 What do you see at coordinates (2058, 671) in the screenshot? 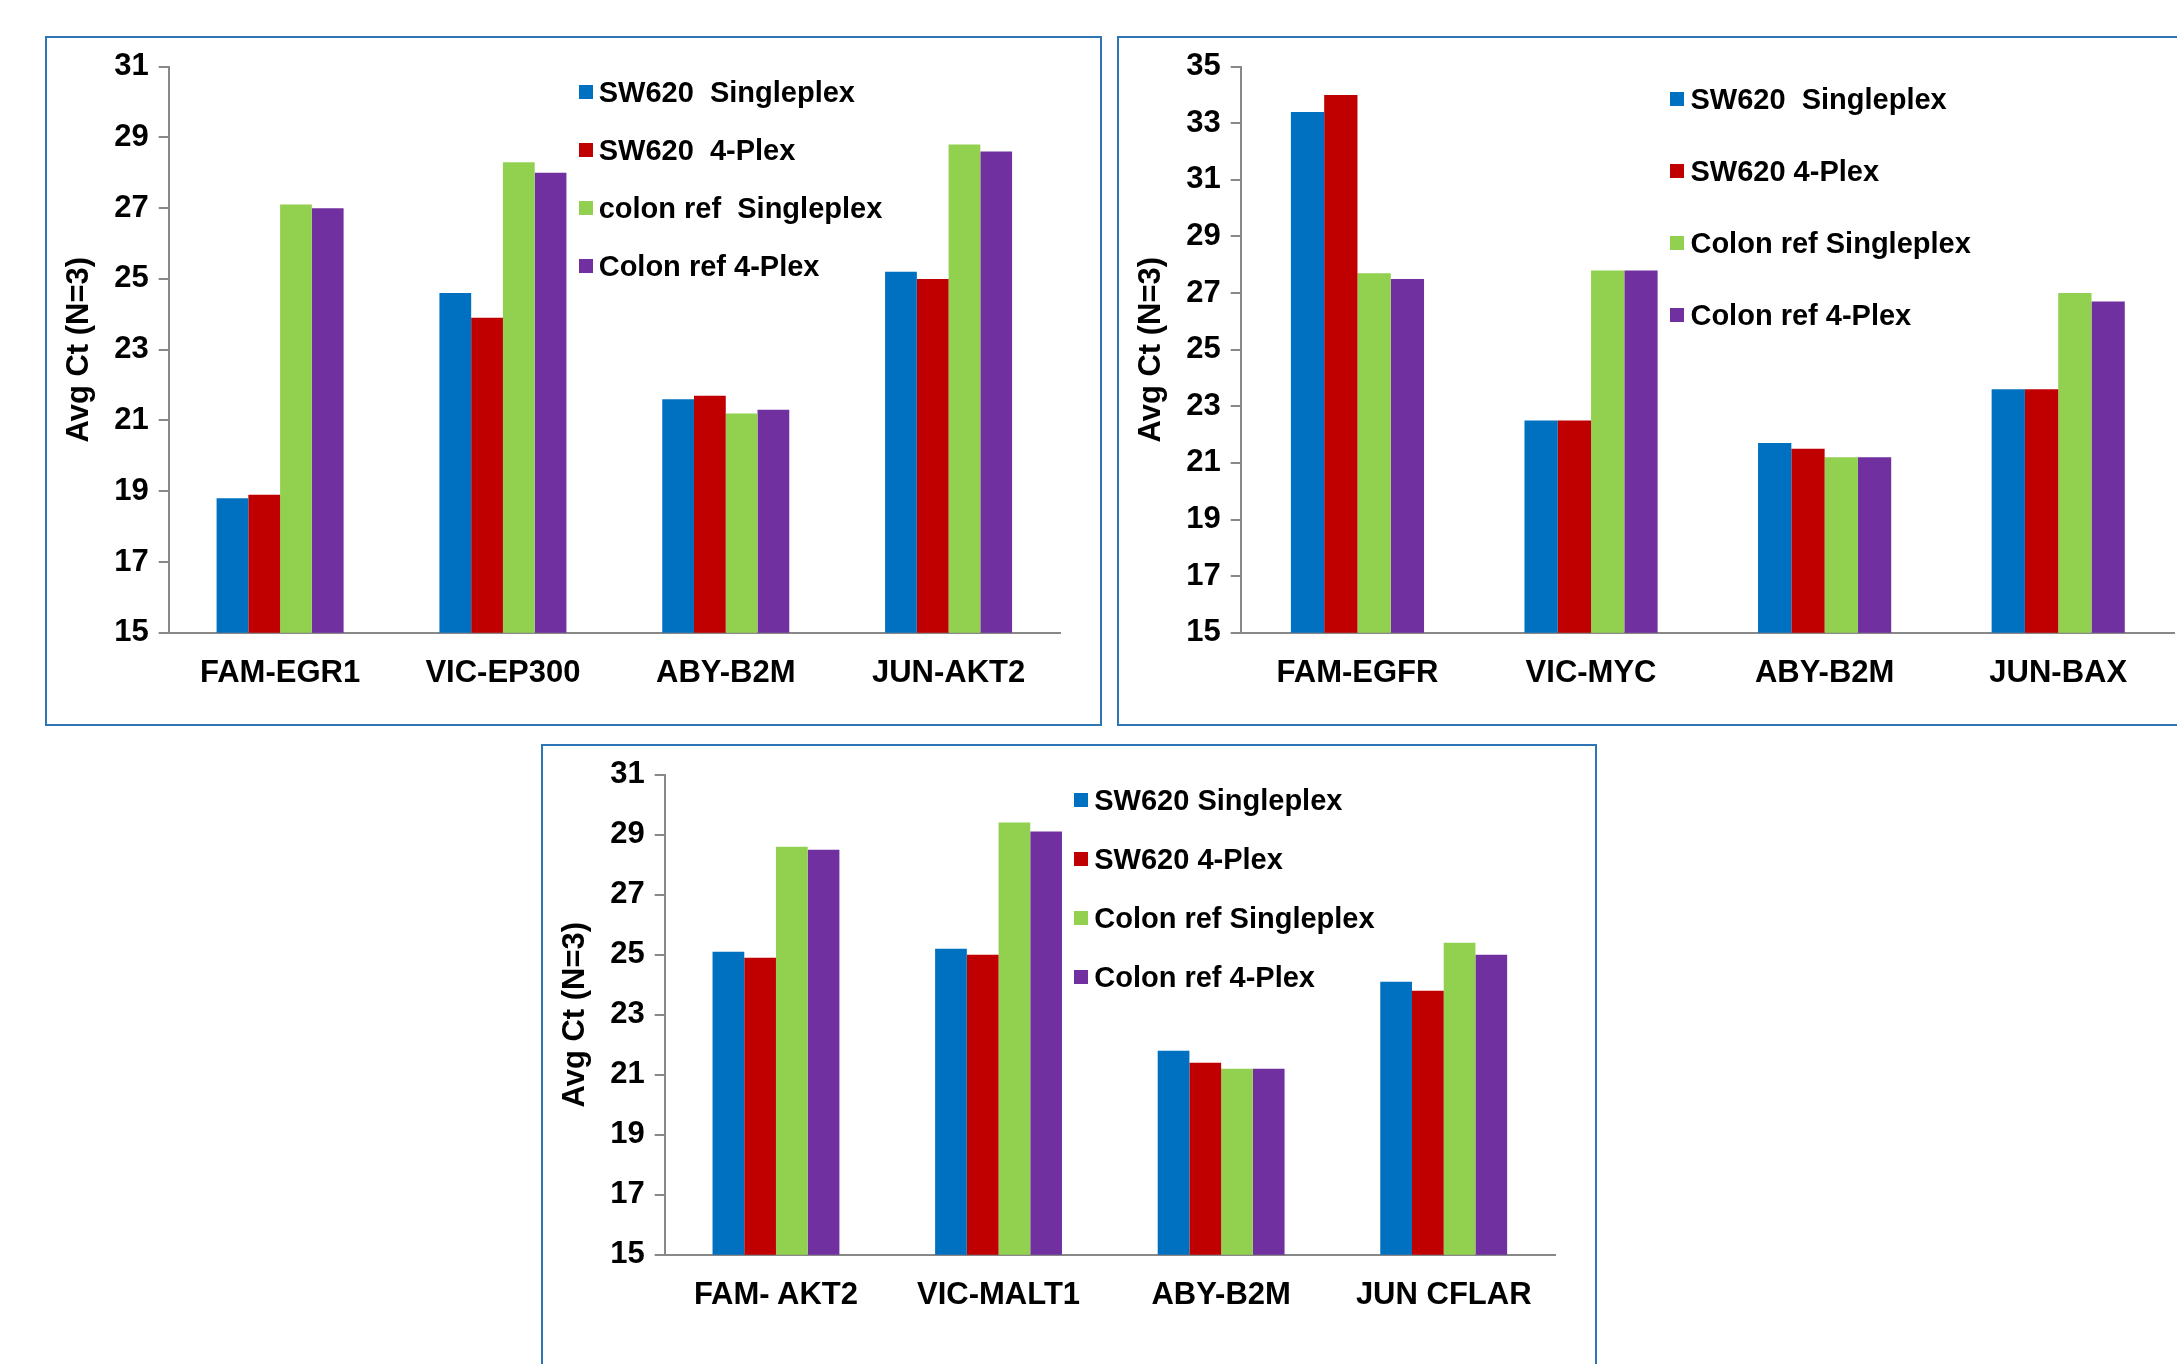
I see `x-tick-label: JUN-BAX` at bounding box center [2058, 671].